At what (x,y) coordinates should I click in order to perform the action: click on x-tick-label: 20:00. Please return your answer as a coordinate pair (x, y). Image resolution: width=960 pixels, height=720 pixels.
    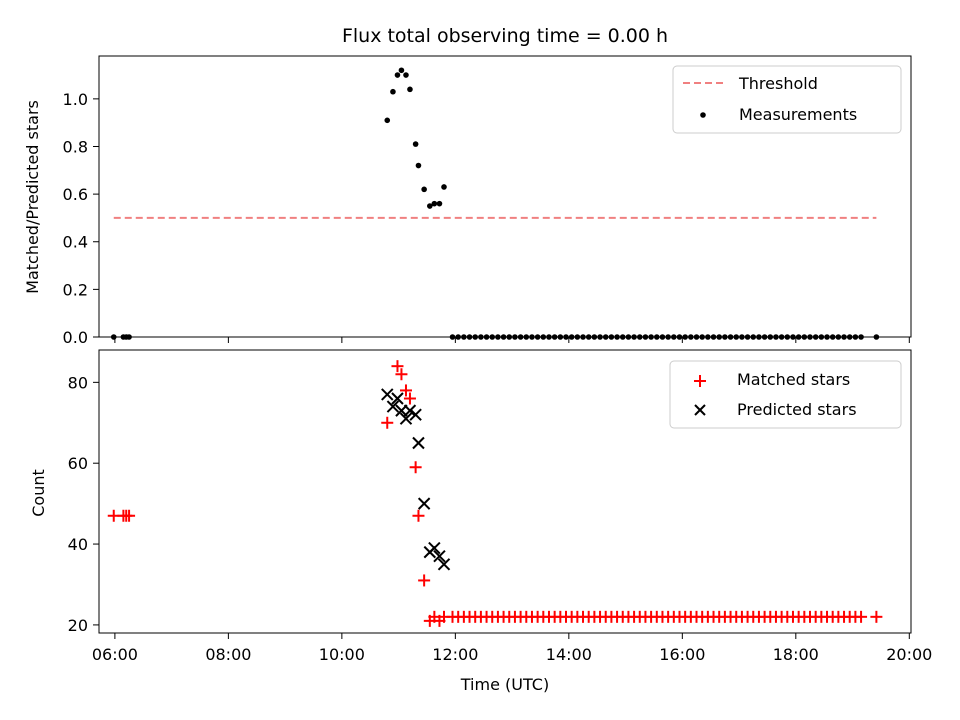
    Looking at the image, I should click on (909, 654).